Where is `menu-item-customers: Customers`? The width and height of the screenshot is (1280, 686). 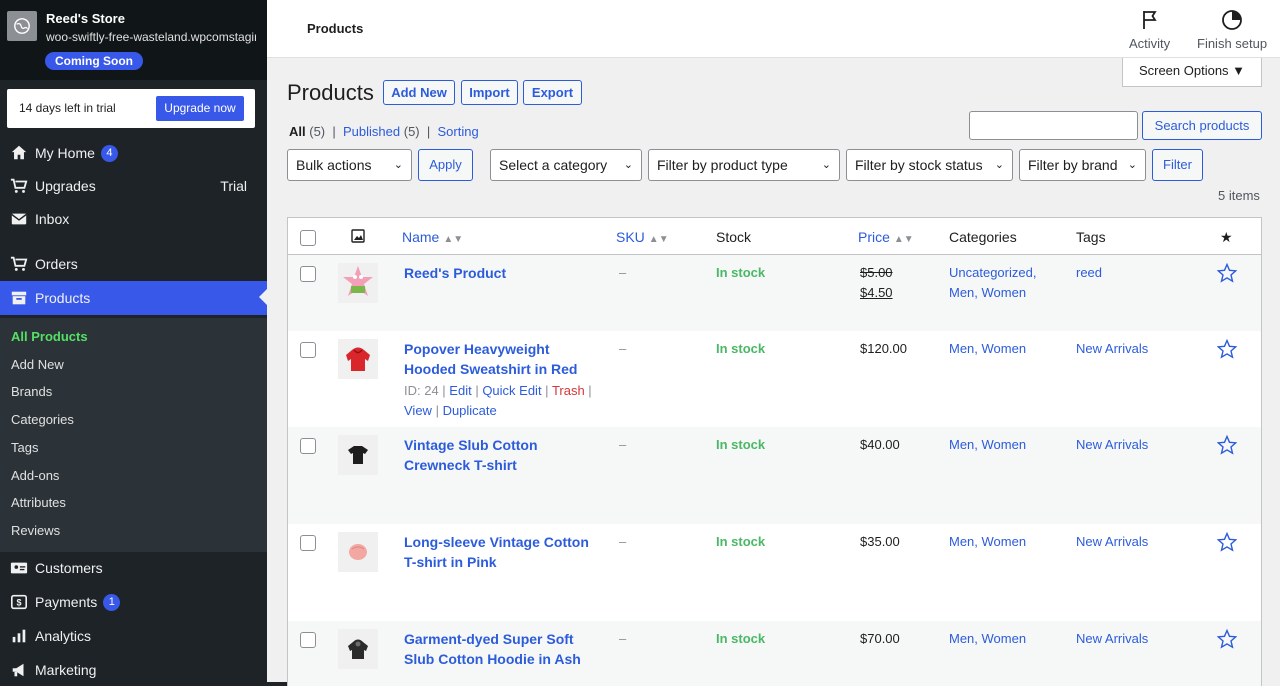 menu-item-customers: Customers is located at coordinates (133, 568).